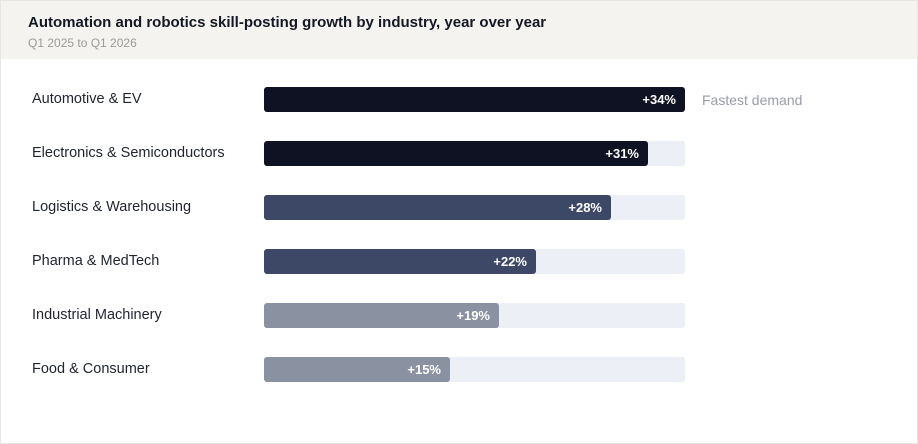  What do you see at coordinates (622, 153) in the screenshot?
I see `bar-value-label: +31%` at bounding box center [622, 153].